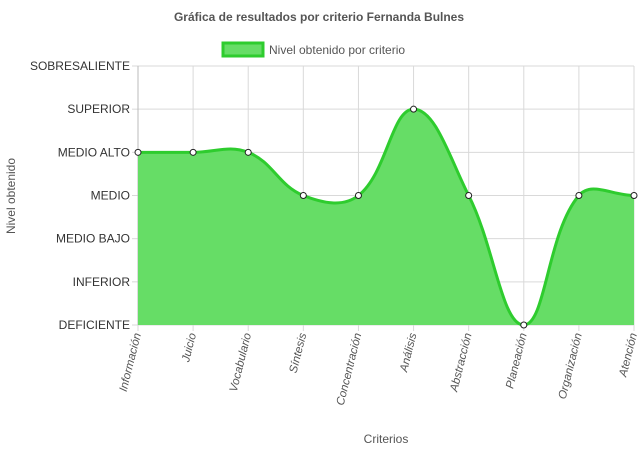  I want to click on legend: Nivel obtenido por criterio, so click(313, 49).